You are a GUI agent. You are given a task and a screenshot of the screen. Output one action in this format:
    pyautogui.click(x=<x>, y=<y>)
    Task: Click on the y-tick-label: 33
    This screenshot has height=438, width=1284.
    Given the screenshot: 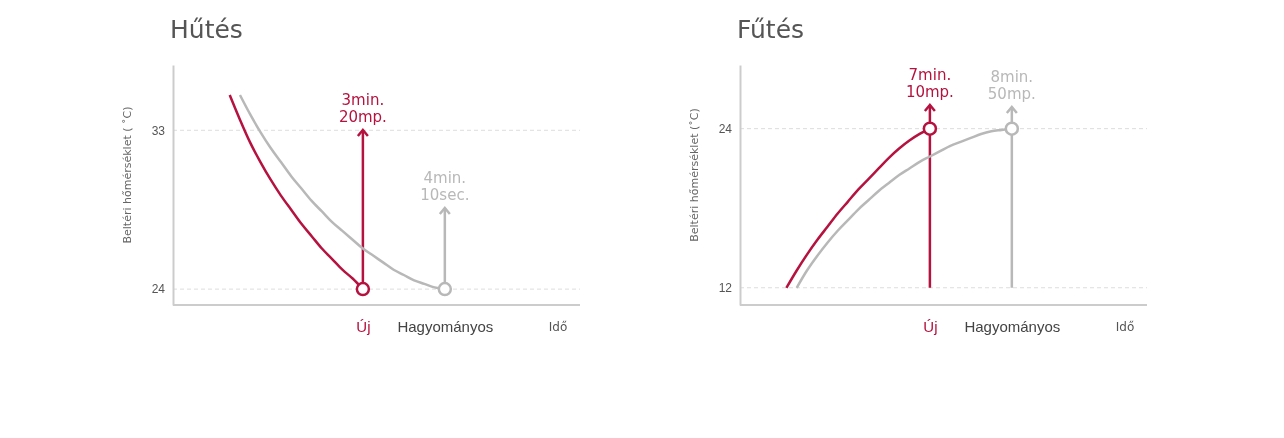 What is the action you would take?
    pyautogui.click(x=158, y=130)
    